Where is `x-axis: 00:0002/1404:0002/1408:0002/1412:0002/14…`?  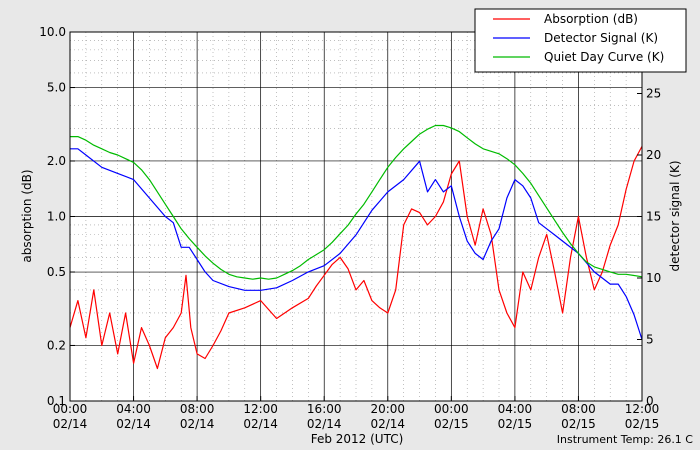 x-axis: 00:0002/1404:0002/1408:0002/1412:0002/14… is located at coordinates (356, 413).